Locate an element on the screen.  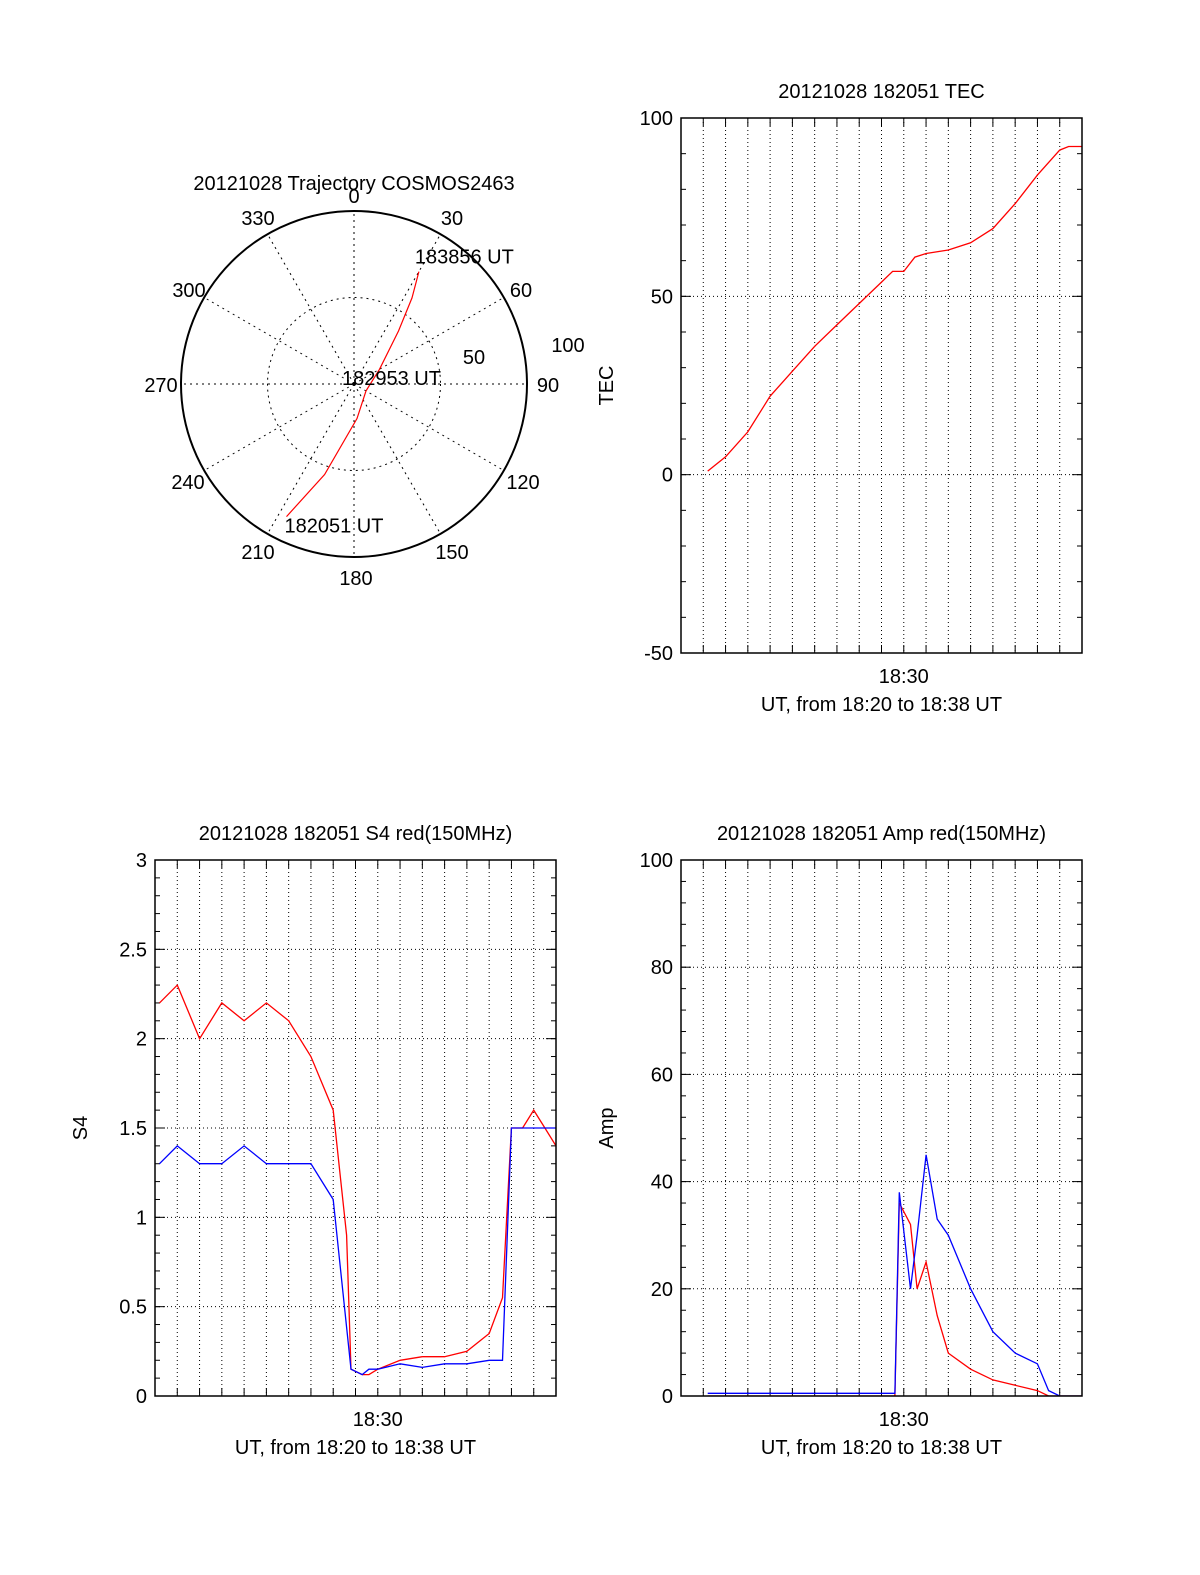
y-tick-label: 1 is located at coordinates (141, 1218).